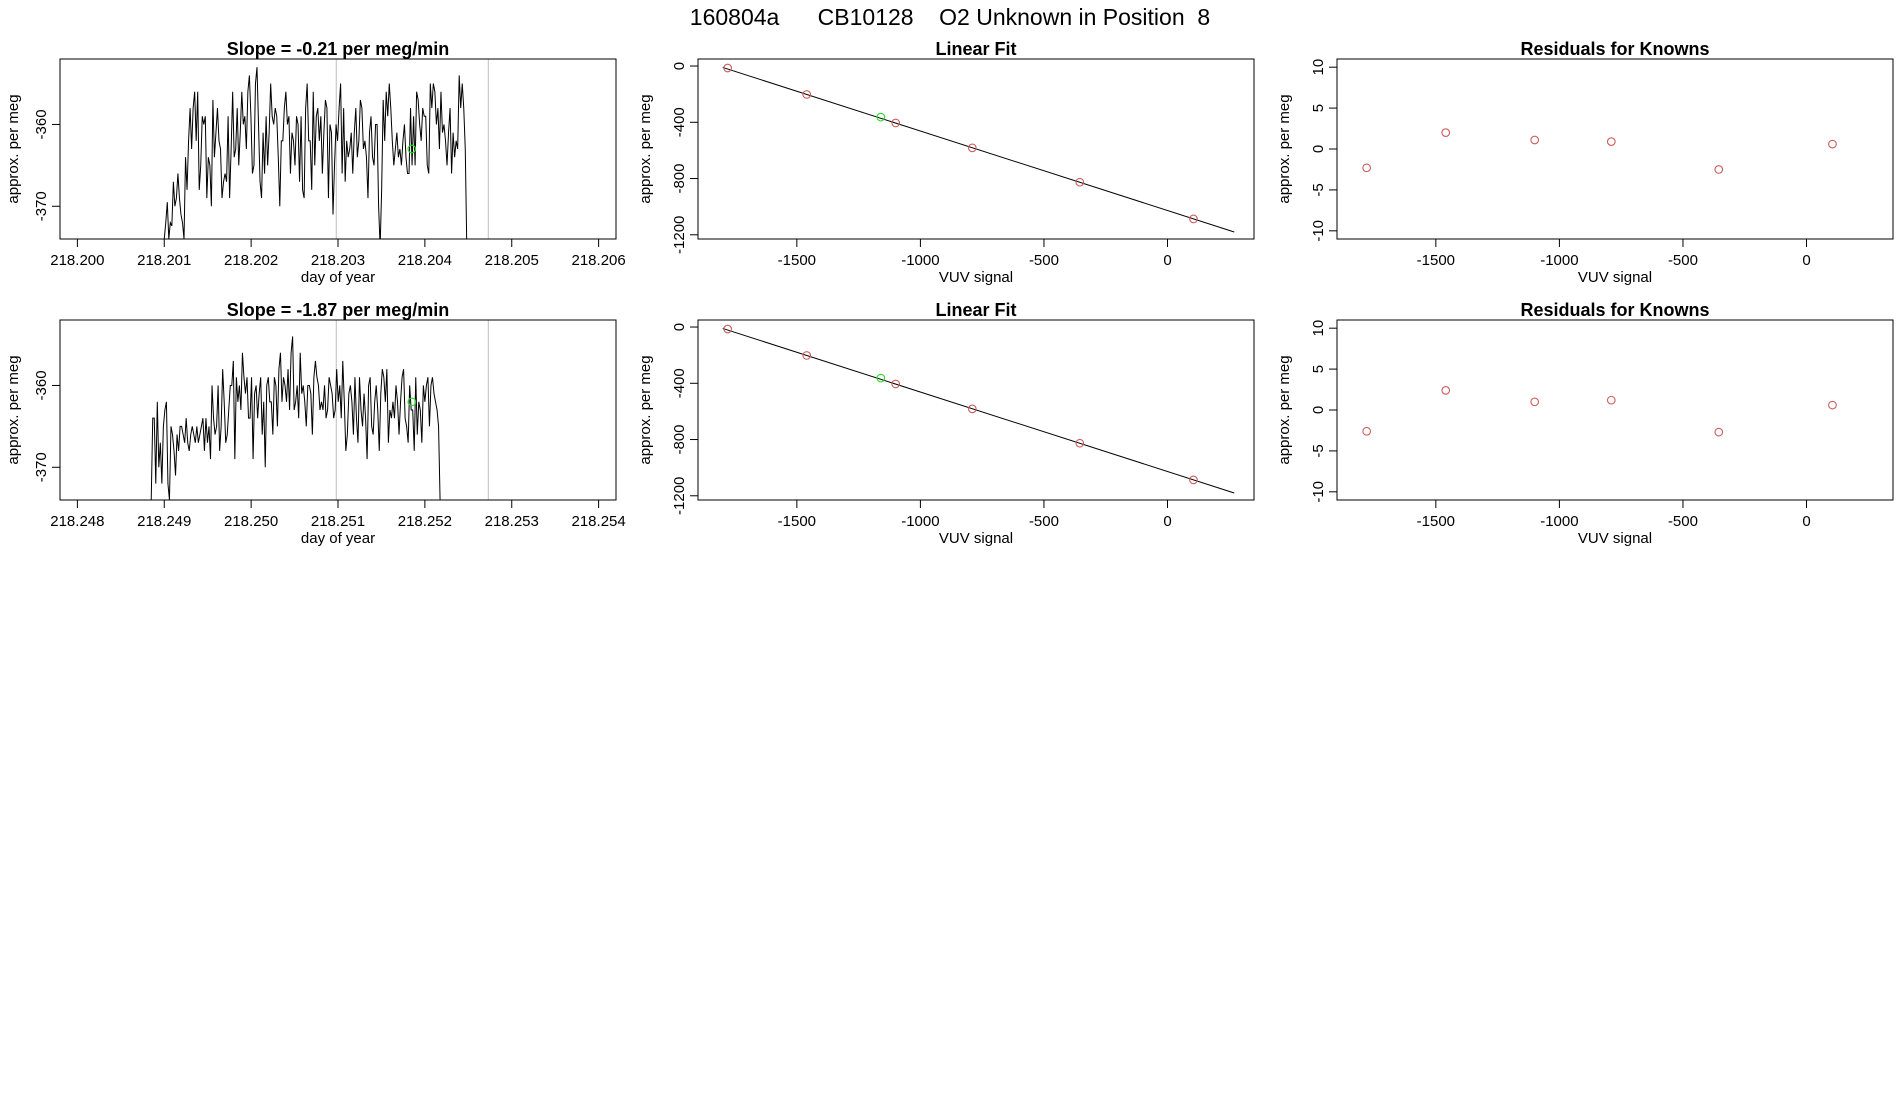 The height and width of the screenshot is (1100, 1900). Describe the element at coordinates (338, 521) in the screenshot. I see `x-tick-label: 218.251` at that location.